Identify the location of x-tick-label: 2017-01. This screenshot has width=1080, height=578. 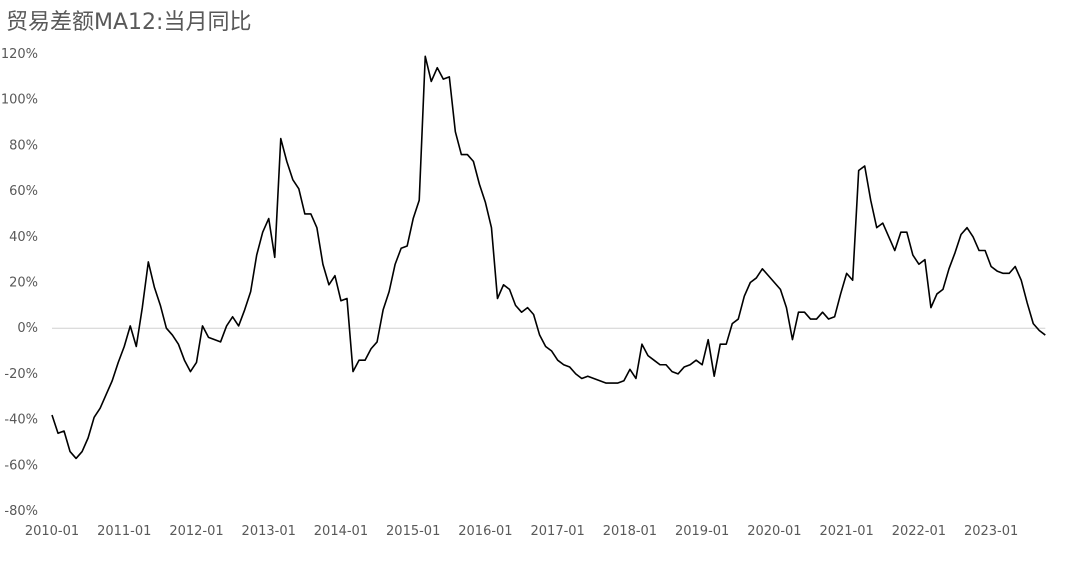
(558, 531).